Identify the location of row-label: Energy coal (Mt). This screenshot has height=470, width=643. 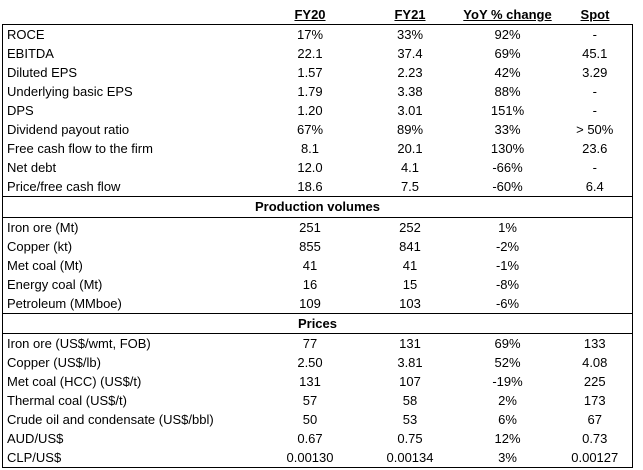
(130, 284).